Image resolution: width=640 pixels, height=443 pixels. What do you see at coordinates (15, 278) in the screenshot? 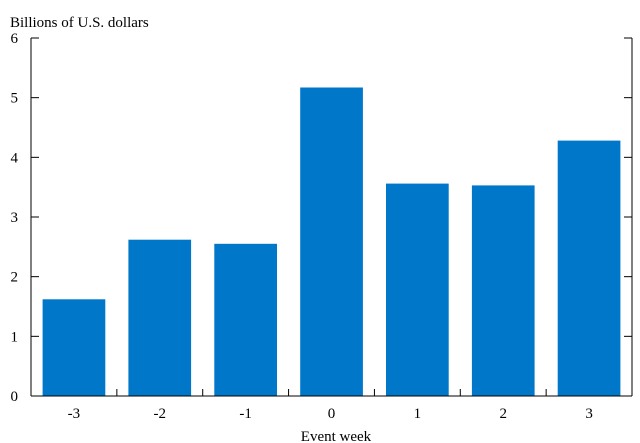
I see `y-tick-label-2: 2` at bounding box center [15, 278].